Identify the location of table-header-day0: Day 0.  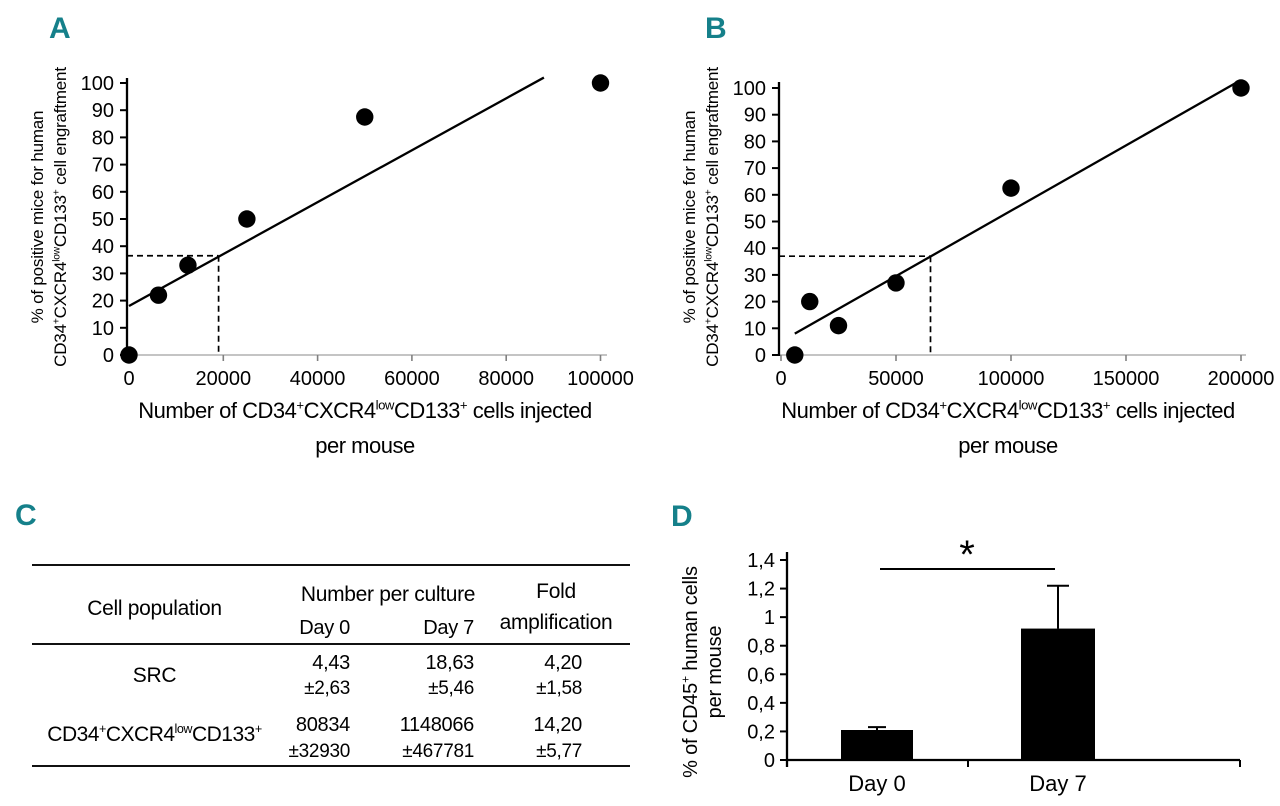
(324, 628).